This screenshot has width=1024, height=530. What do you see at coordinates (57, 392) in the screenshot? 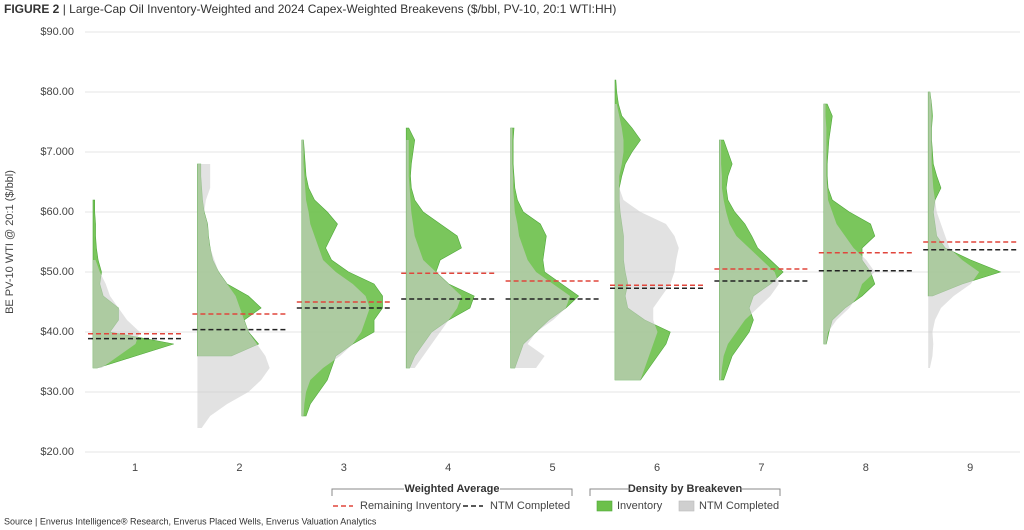
I see `y-tick-label: $30.00` at bounding box center [57, 392].